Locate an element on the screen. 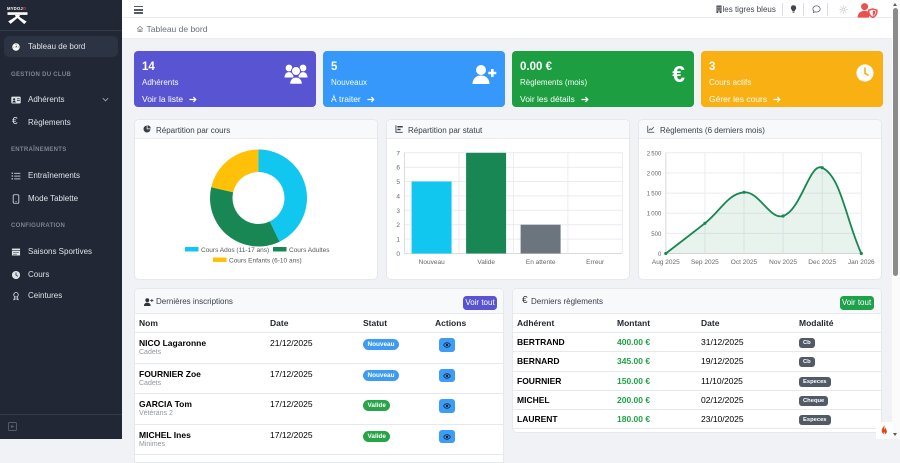 This screenshot has height=463, width=900. svg-text: Cours Adultes is located at coordinates (309, 250).